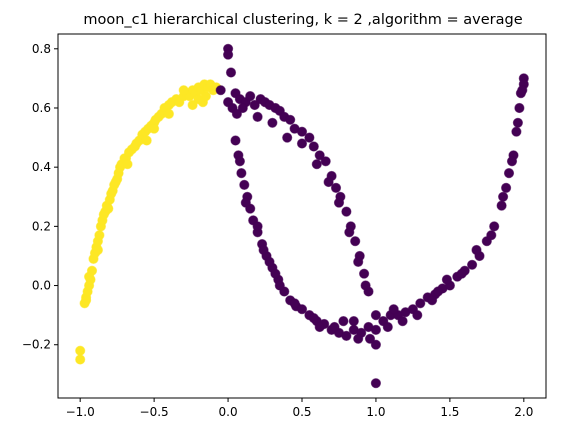 The height and width of the screenshot is (435, 562). I want to click on x-tick-label: 2.0, so click(523, 412).